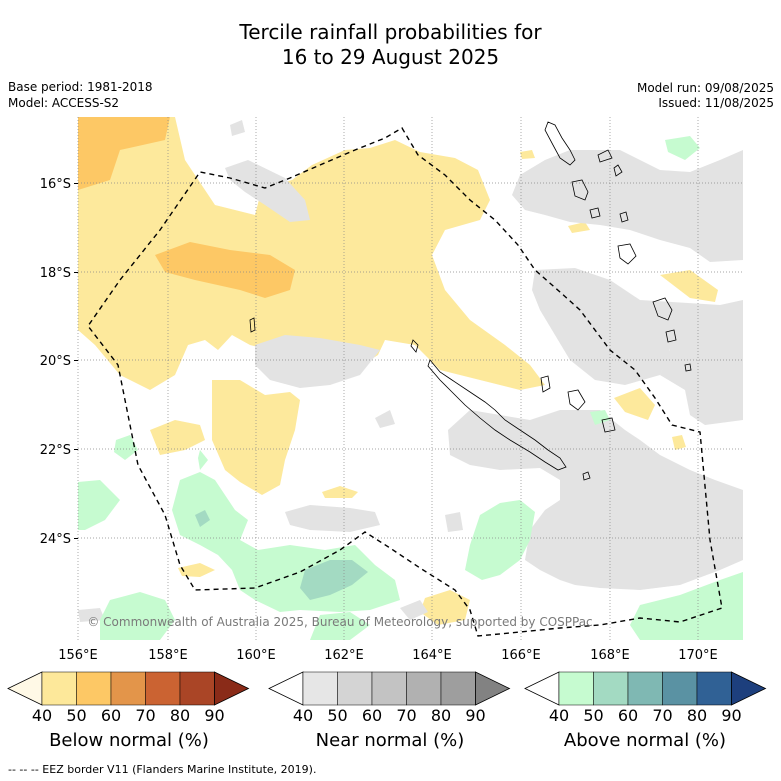 The height and width of the screenshot is (781, 781). I want to click on lon-label-156e: 156°E, so click(78, 655).